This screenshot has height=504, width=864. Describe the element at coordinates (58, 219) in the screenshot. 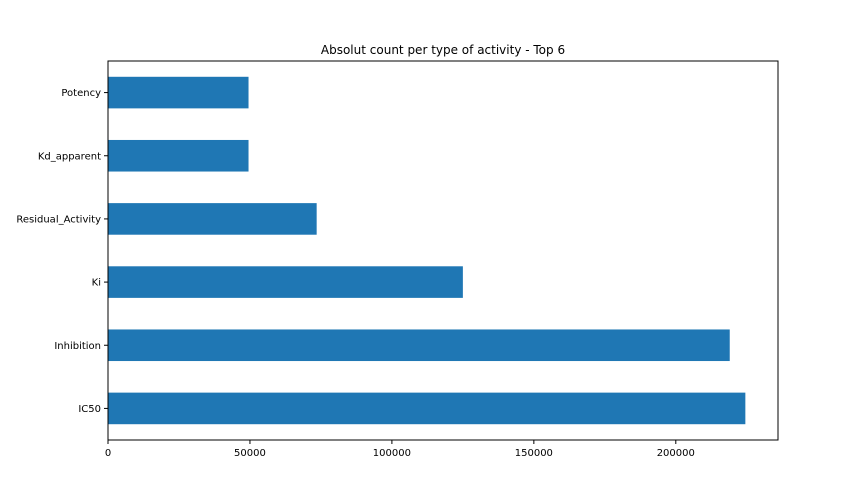

I see `y-tick-label: Residual_Activity` at that location.